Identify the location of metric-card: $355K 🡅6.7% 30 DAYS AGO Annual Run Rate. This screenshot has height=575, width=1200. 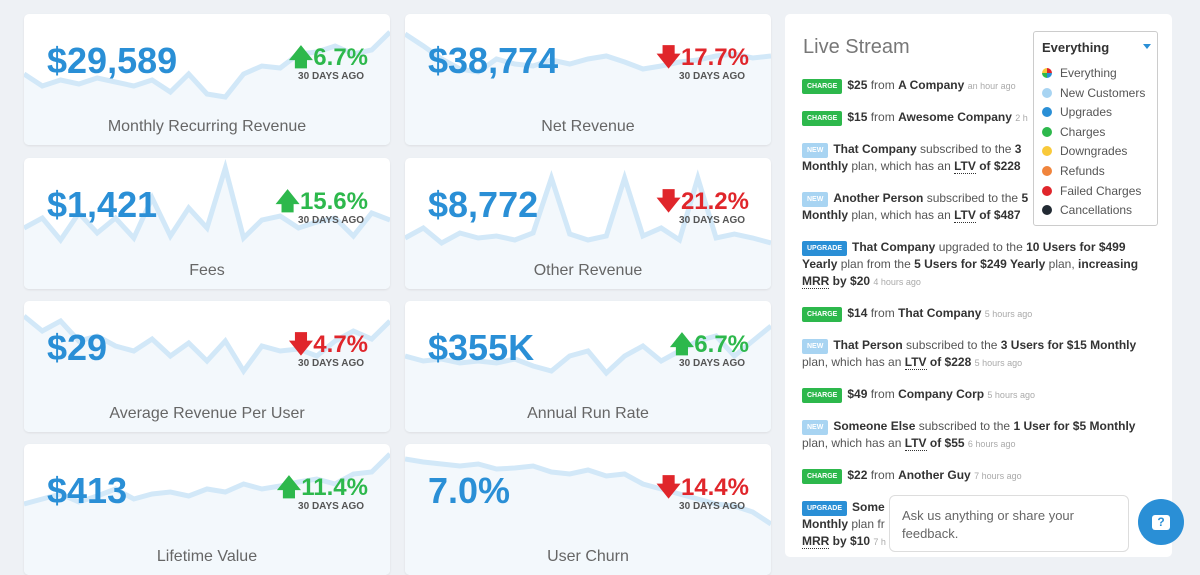
(588, 366).